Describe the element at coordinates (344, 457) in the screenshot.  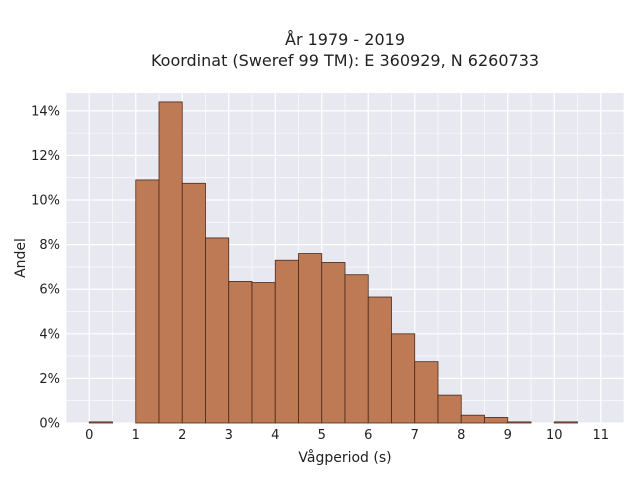
I see `x-axis-label: Vågperiod (s)` at that location.